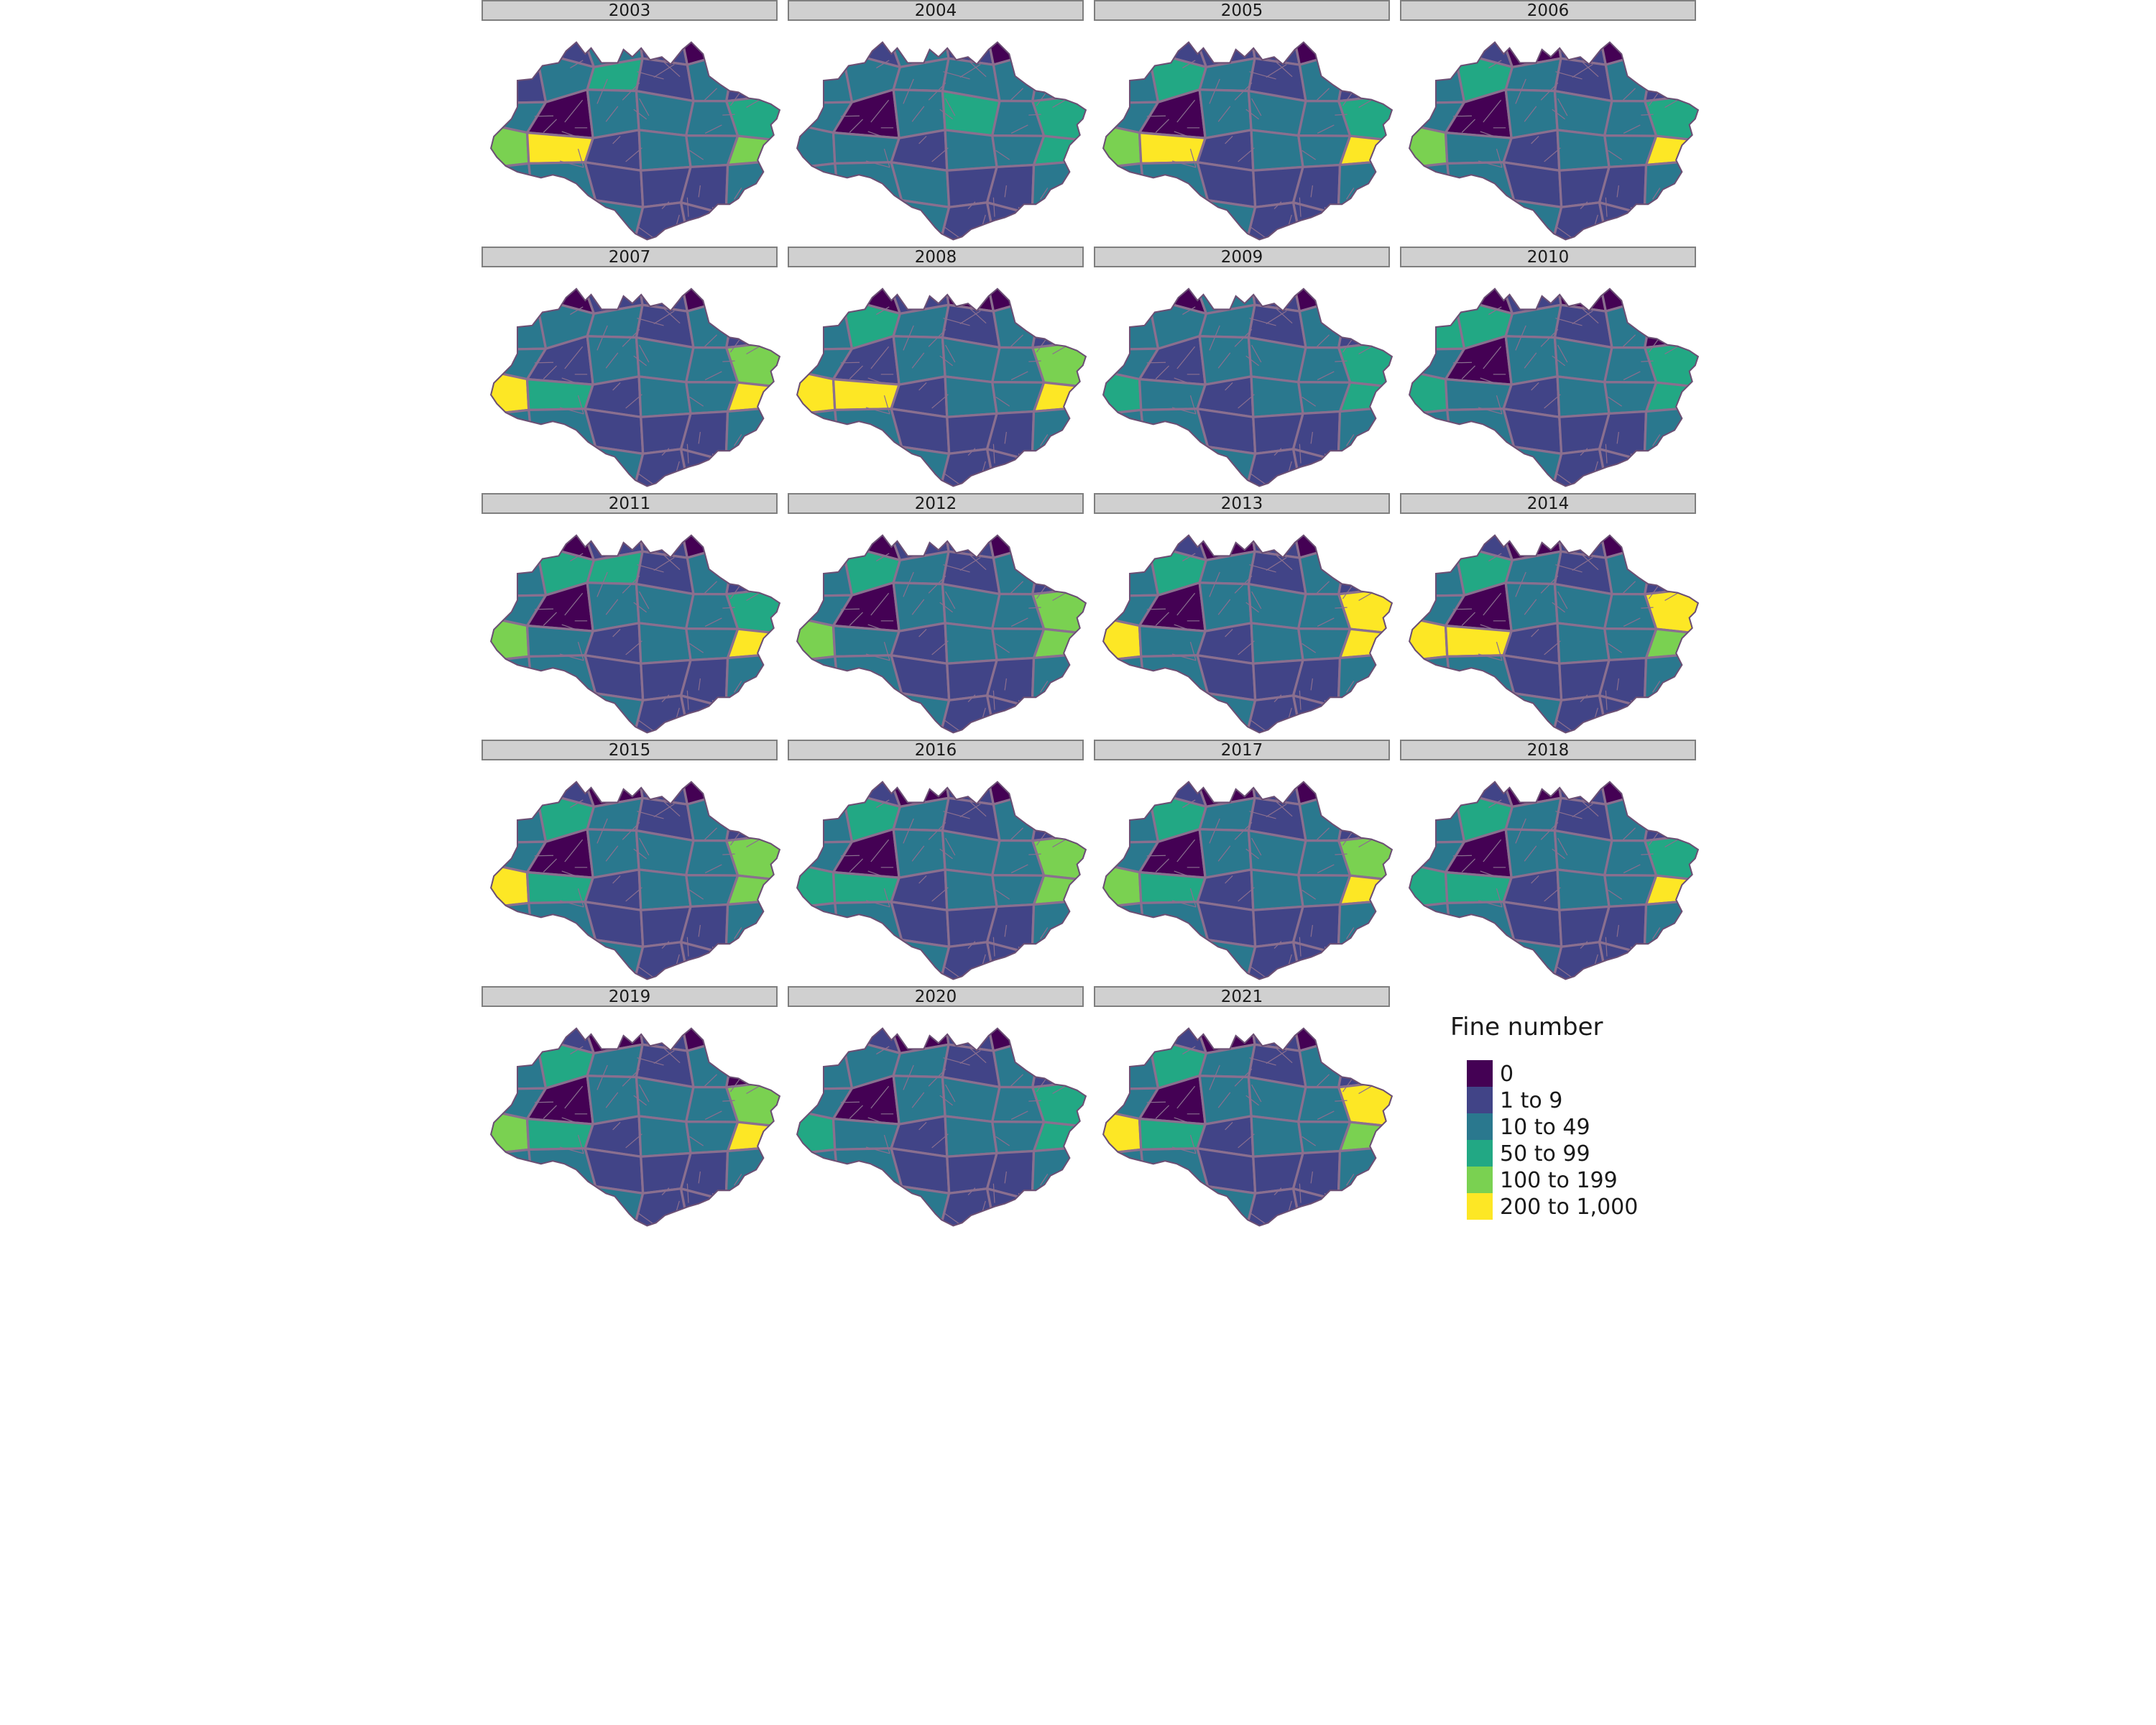  Describe the element at coordinates (936, 750) in the screenshot. I see `panel-year-label: 2016` at that location.